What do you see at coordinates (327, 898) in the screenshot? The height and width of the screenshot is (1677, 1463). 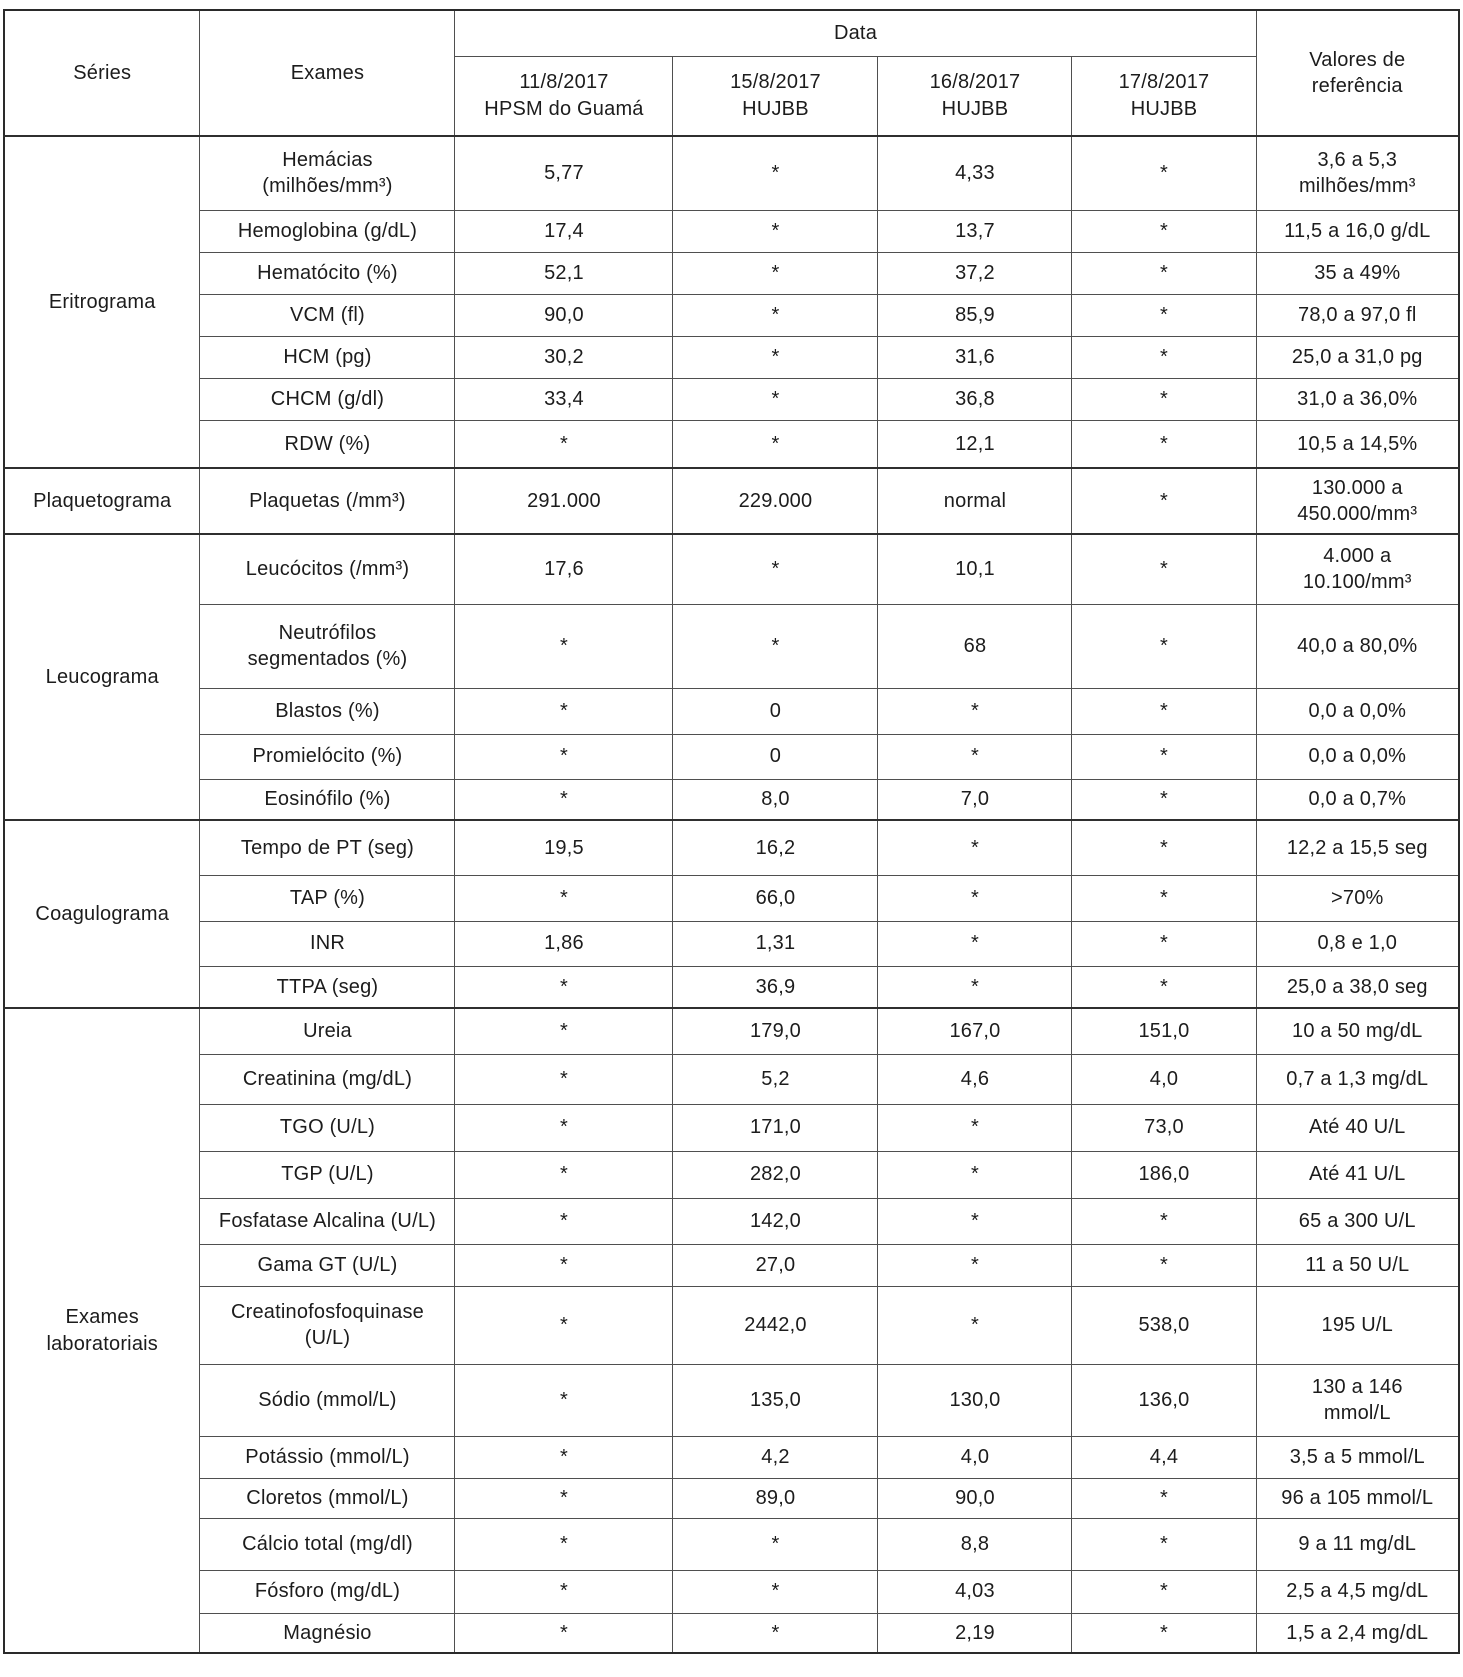 I see `exam-label-cell: TAP (%)` at bounding box center [327, 898].